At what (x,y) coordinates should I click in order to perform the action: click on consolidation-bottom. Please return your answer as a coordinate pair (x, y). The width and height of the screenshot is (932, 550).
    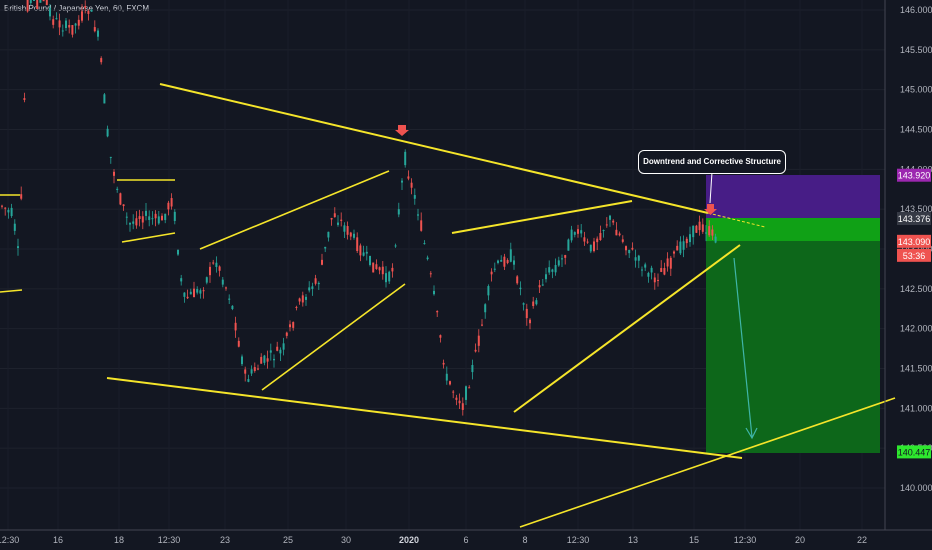
    Looking at the image, I should click on (148, 237).